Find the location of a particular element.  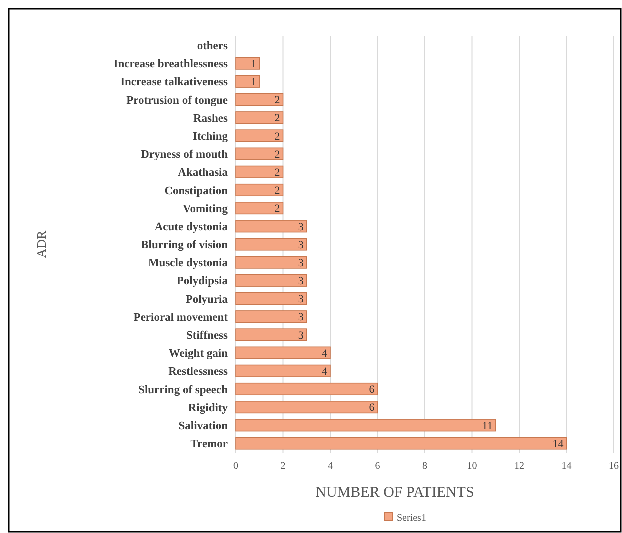

y-tick-label: Rigidity is located at coordinates (208, 408).